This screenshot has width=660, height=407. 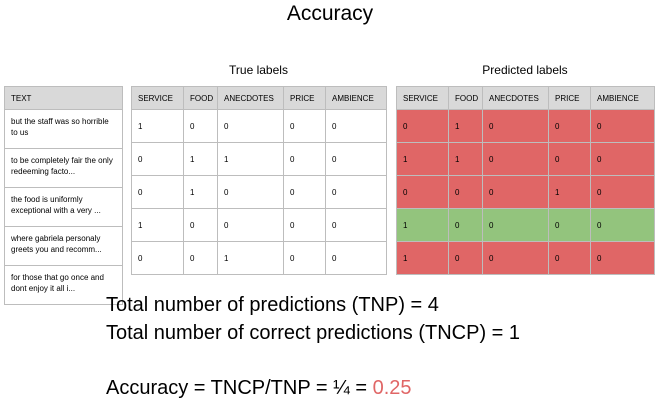 I want to click on page-title: Accuracy, so click(x=330, y=13).